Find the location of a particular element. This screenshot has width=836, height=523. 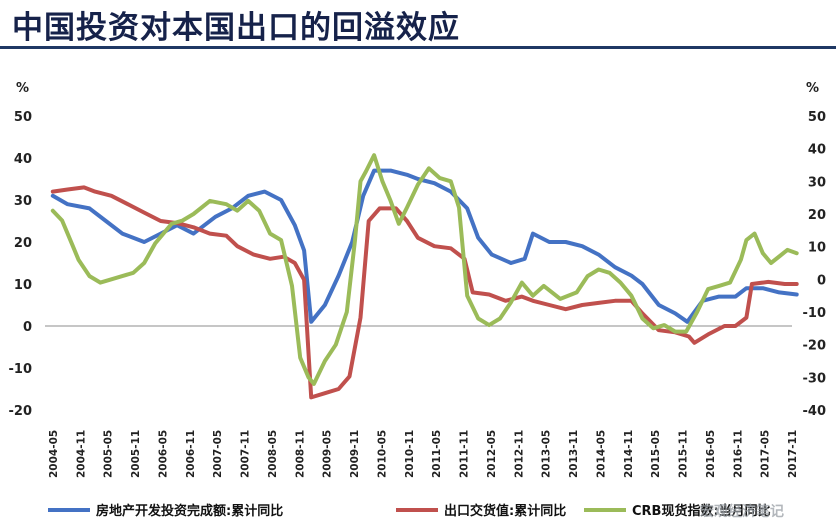

x-axis-tick: 2004-05 is located at coordinates (54, 454).